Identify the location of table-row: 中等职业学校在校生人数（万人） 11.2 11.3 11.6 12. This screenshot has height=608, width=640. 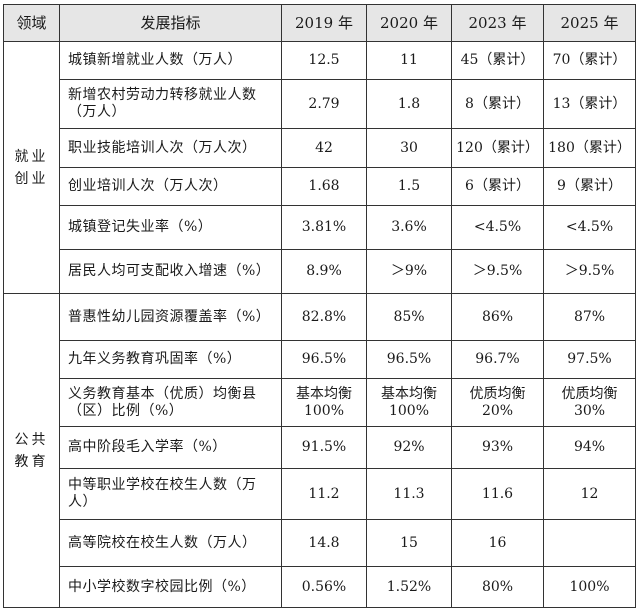
(320, 494).